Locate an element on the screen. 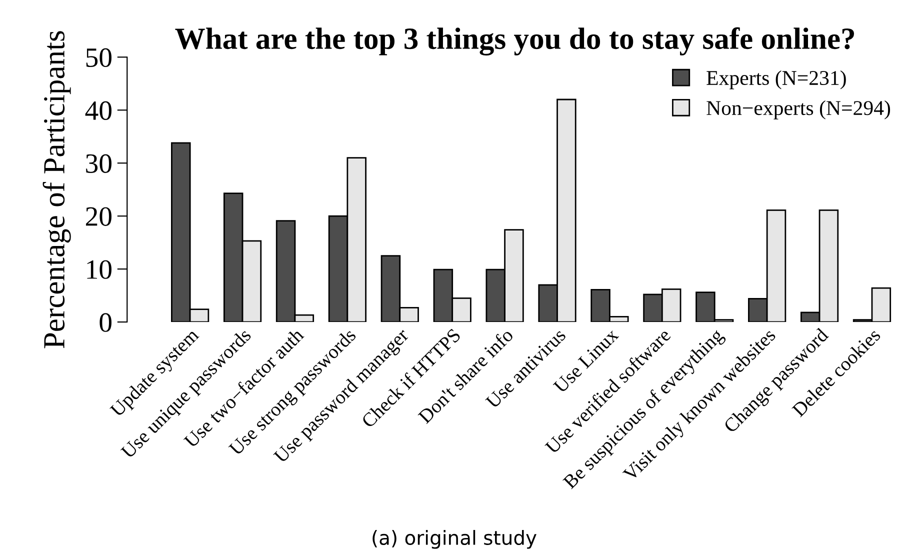 The width and height of the screenshot is (908, 560). text: (a) original study is located at coordinates (454, 539).